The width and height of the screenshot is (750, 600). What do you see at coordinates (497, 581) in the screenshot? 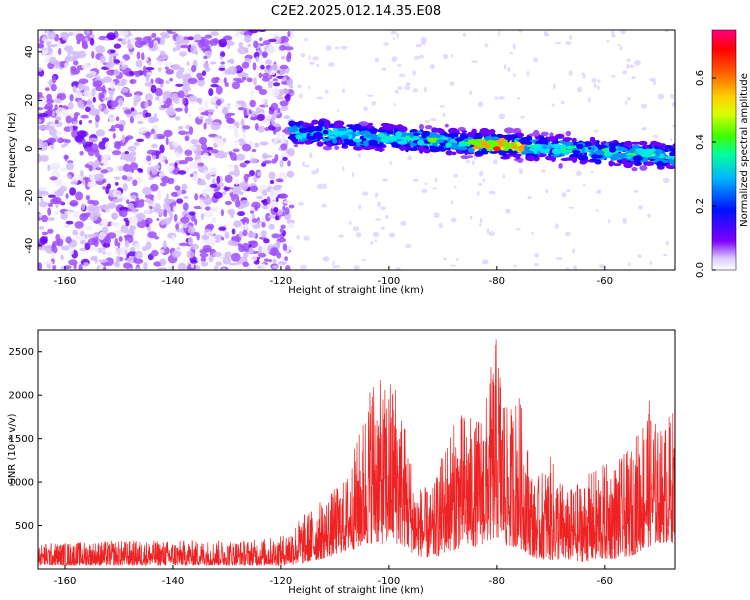
I see `x-tick-label: -80` at bounding box center [497, 581].